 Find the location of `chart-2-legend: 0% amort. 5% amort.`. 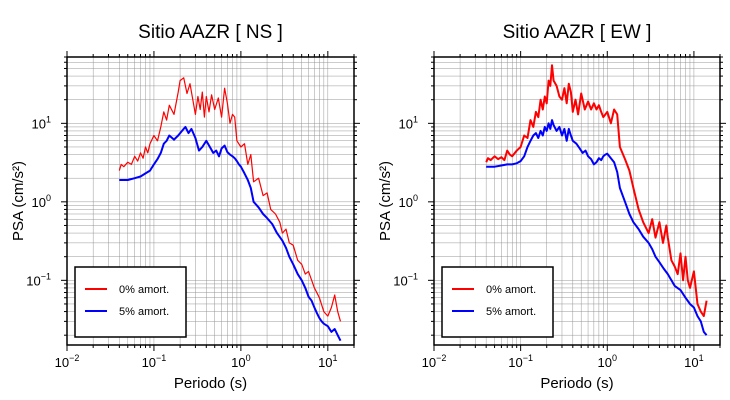

chart-2-legend: 0% amort. 5% amort. is located at coordinates (497, 302).